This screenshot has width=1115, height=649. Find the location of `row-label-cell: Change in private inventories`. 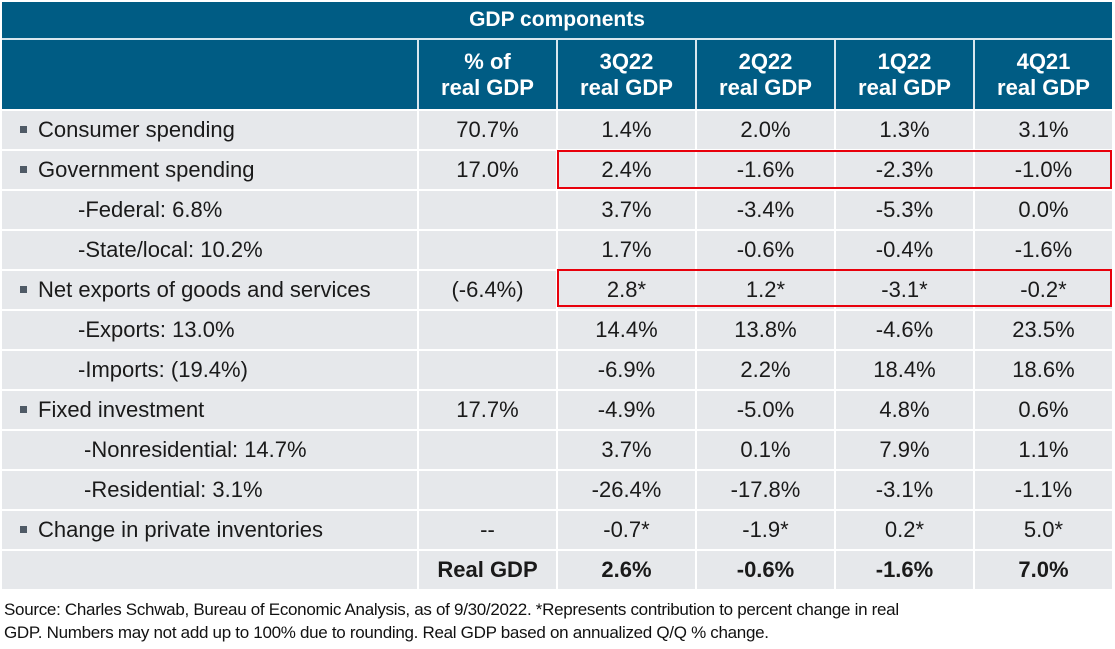

row-label-cell: Change in private inventories is located at coordinates (209, 530).